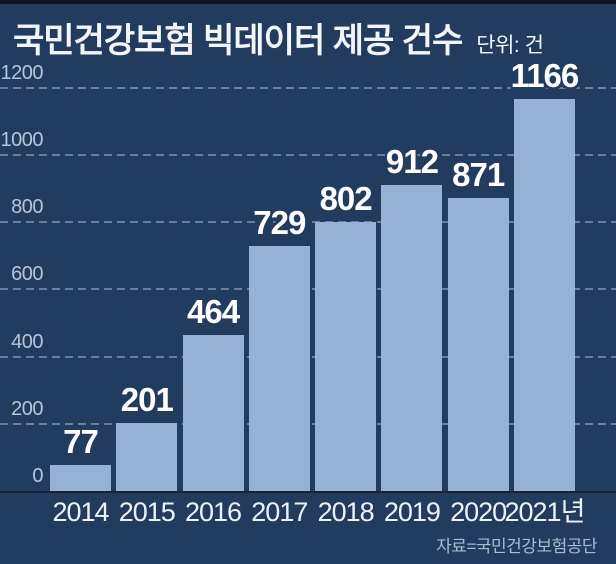 The width and height of the screenshot is (616, 564). Describe the element at coordinates (27, 341) in the screenshot. I see `y-axis-tick-label-400: 400` at that location.